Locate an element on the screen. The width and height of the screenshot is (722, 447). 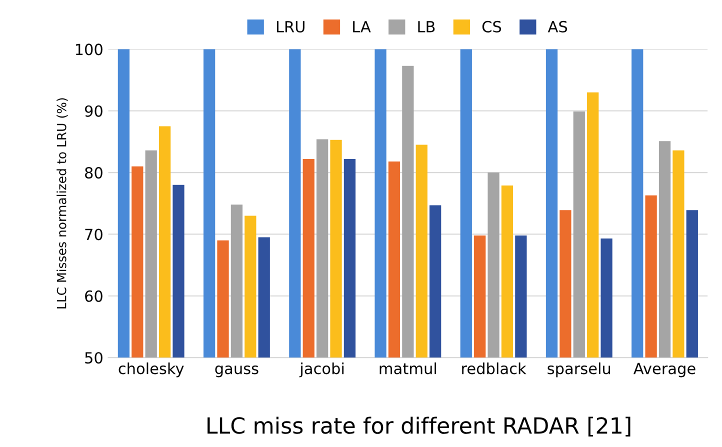
legend-label: CS is located at coordinates (492, 26).